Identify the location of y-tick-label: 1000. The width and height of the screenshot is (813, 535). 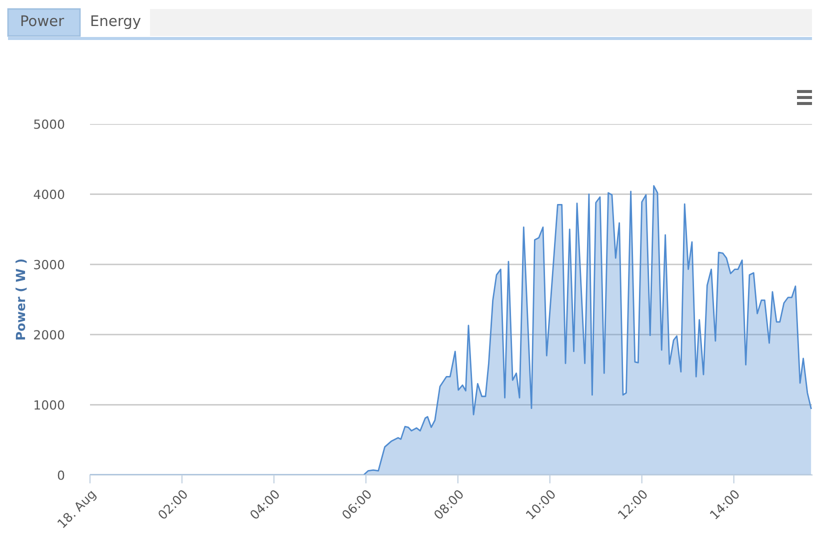
(49, 405).